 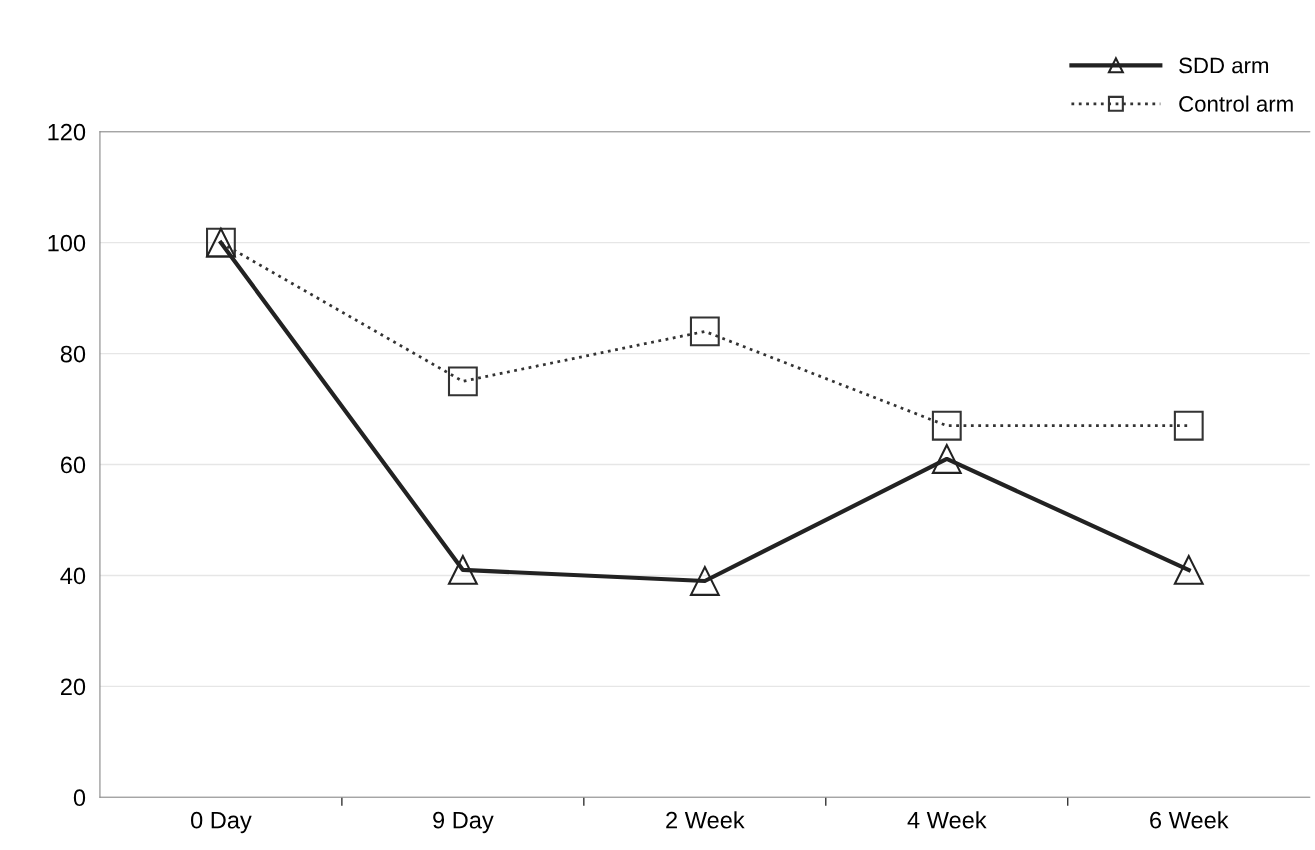 I want to click on legend-label: SDD arm, so click(x=1224, y=65).